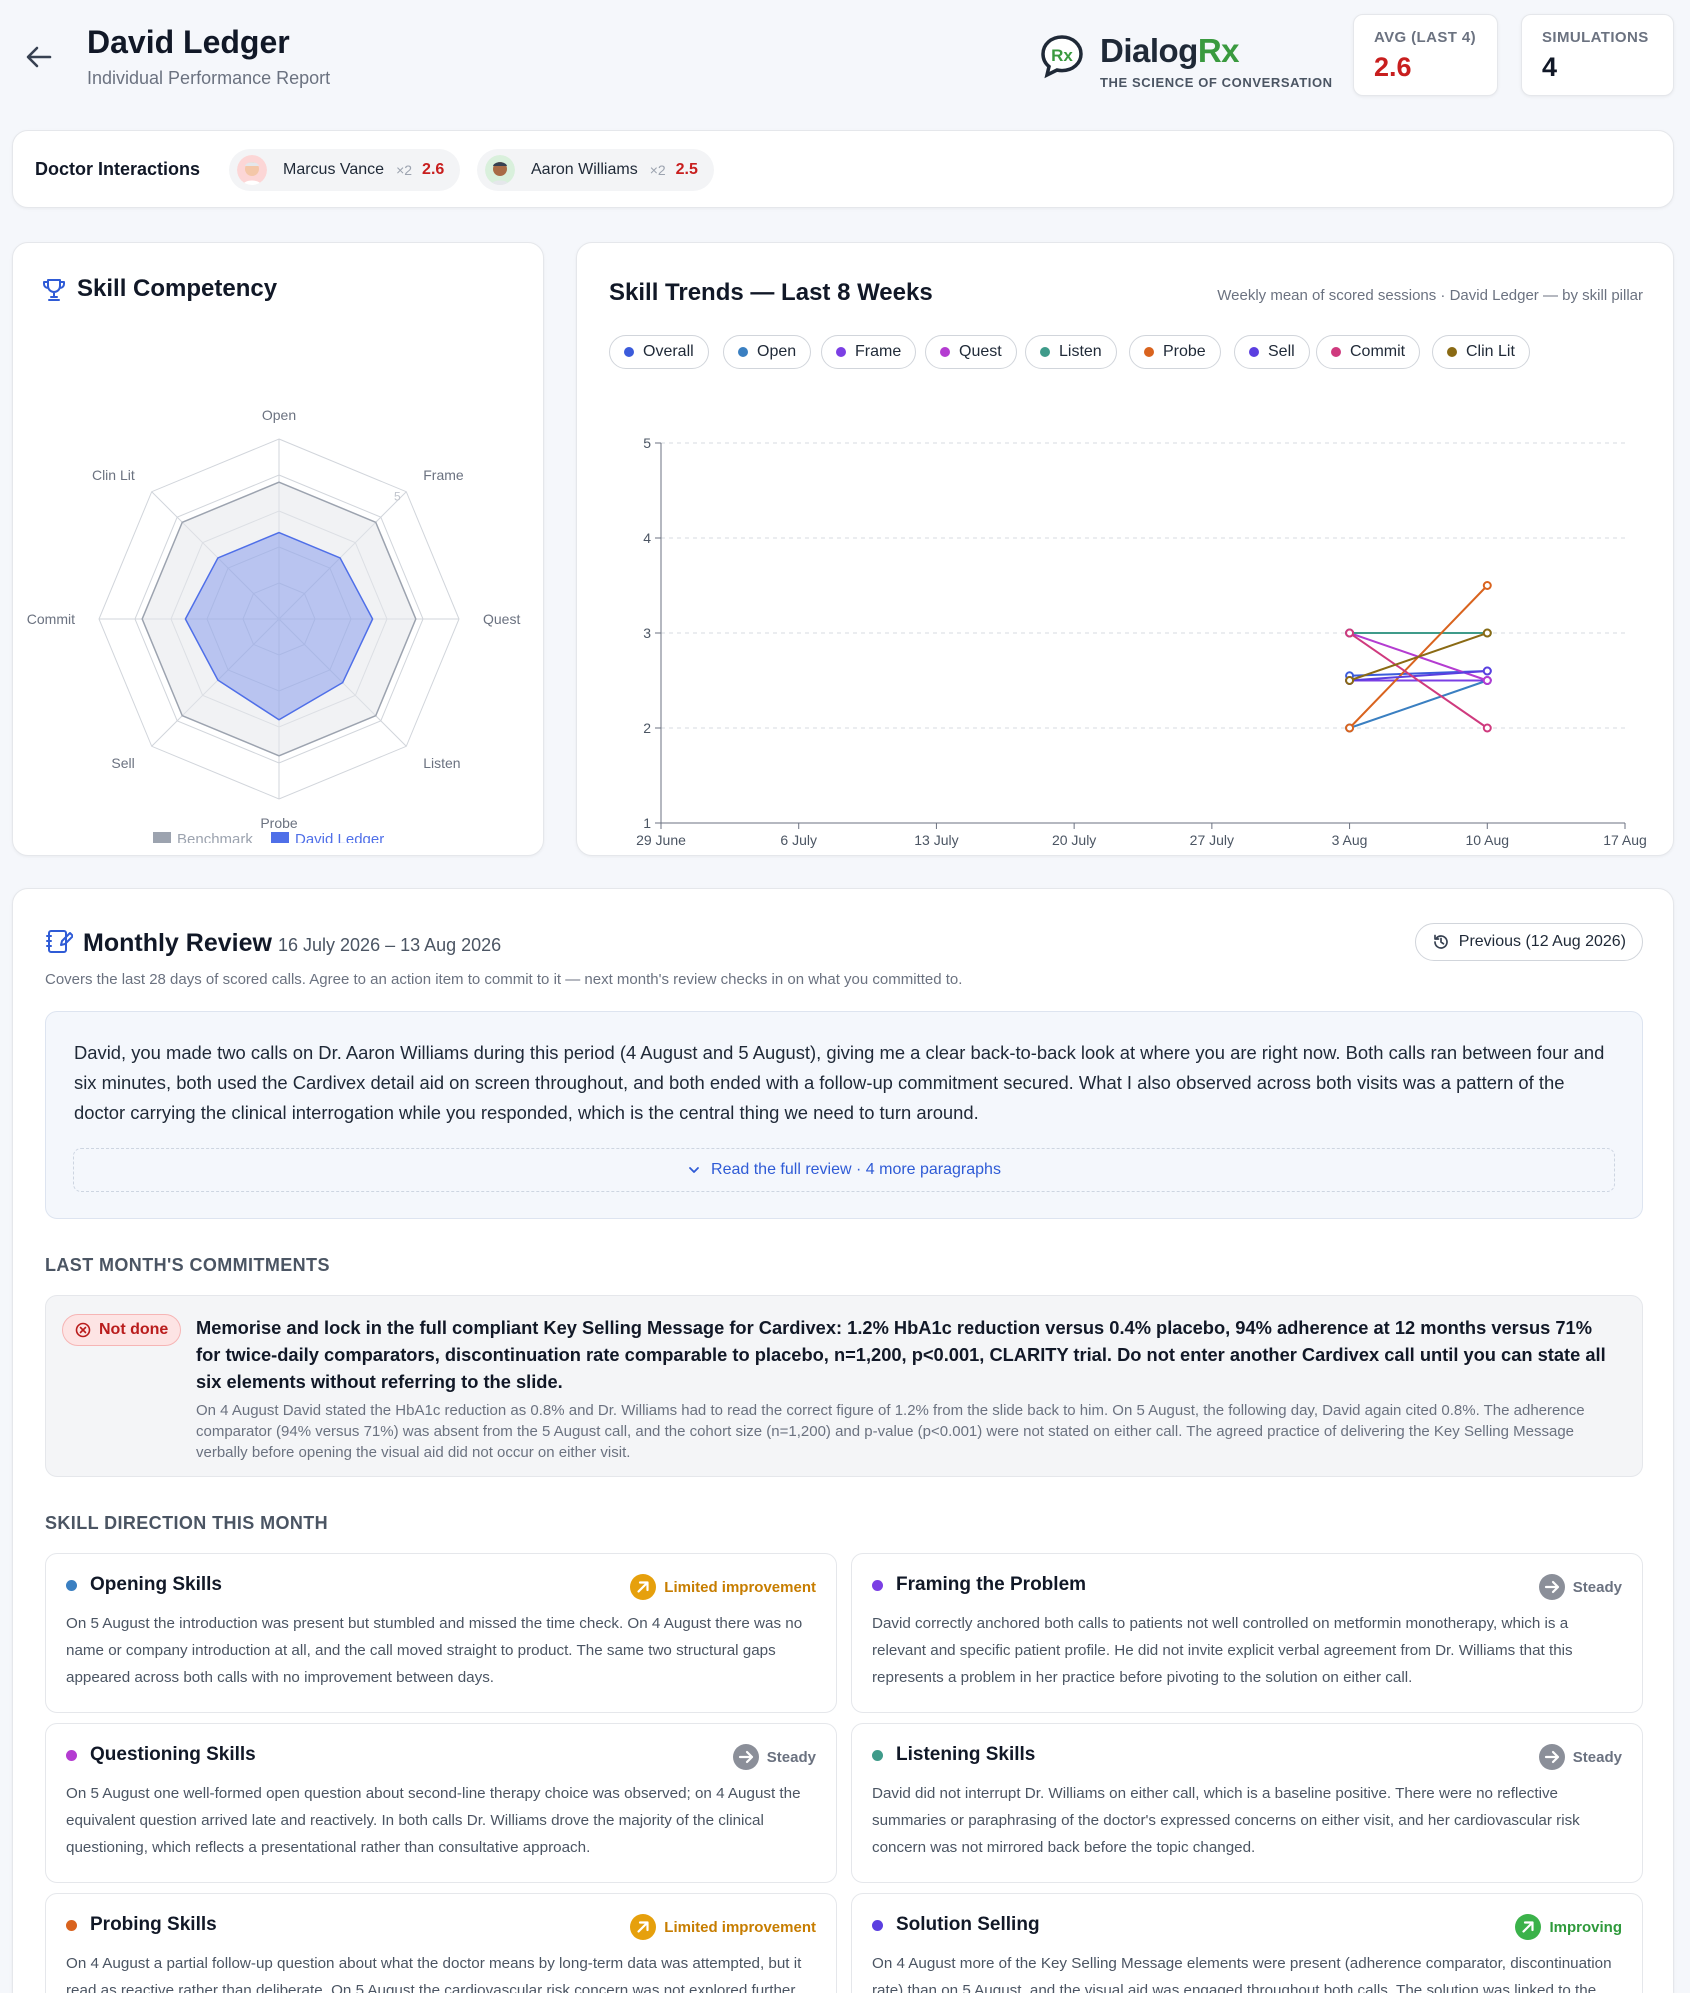 The height and width of the screenshot is (1993, 1690). Describe the element at coordinates (686, 169) in the screenshot. I see `doctor-score: 2.5` at that location.